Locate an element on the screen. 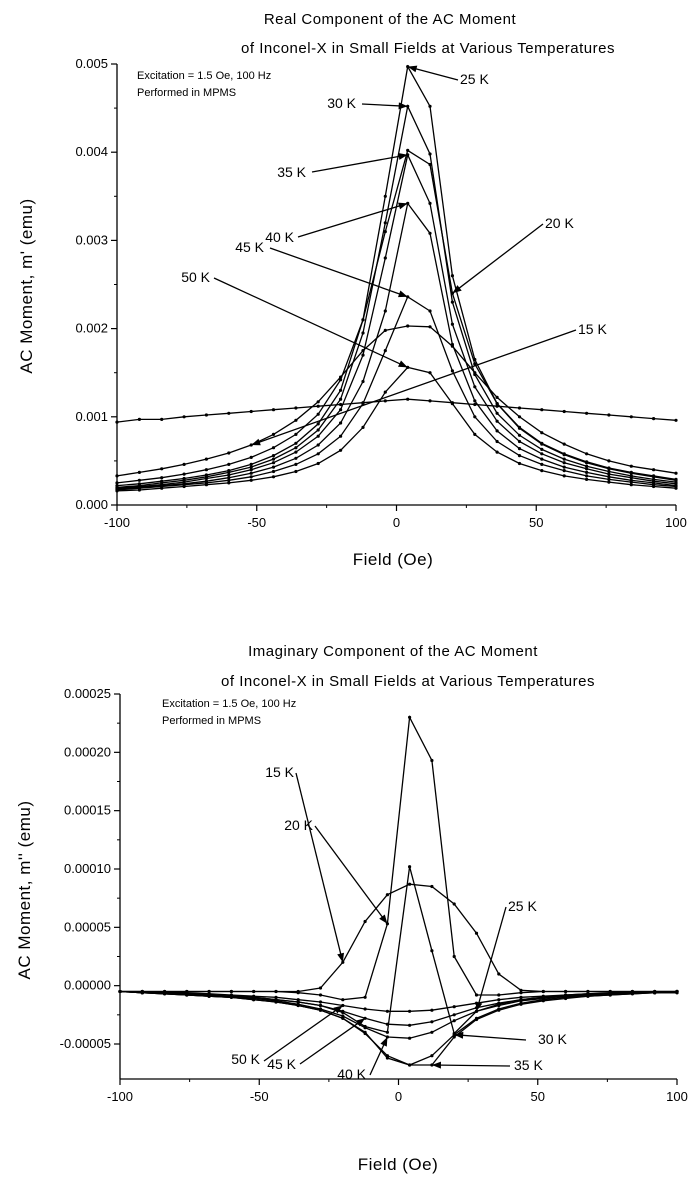 The image size is (692, 1182). series-line-50k is located at coordinates (398, 1001).